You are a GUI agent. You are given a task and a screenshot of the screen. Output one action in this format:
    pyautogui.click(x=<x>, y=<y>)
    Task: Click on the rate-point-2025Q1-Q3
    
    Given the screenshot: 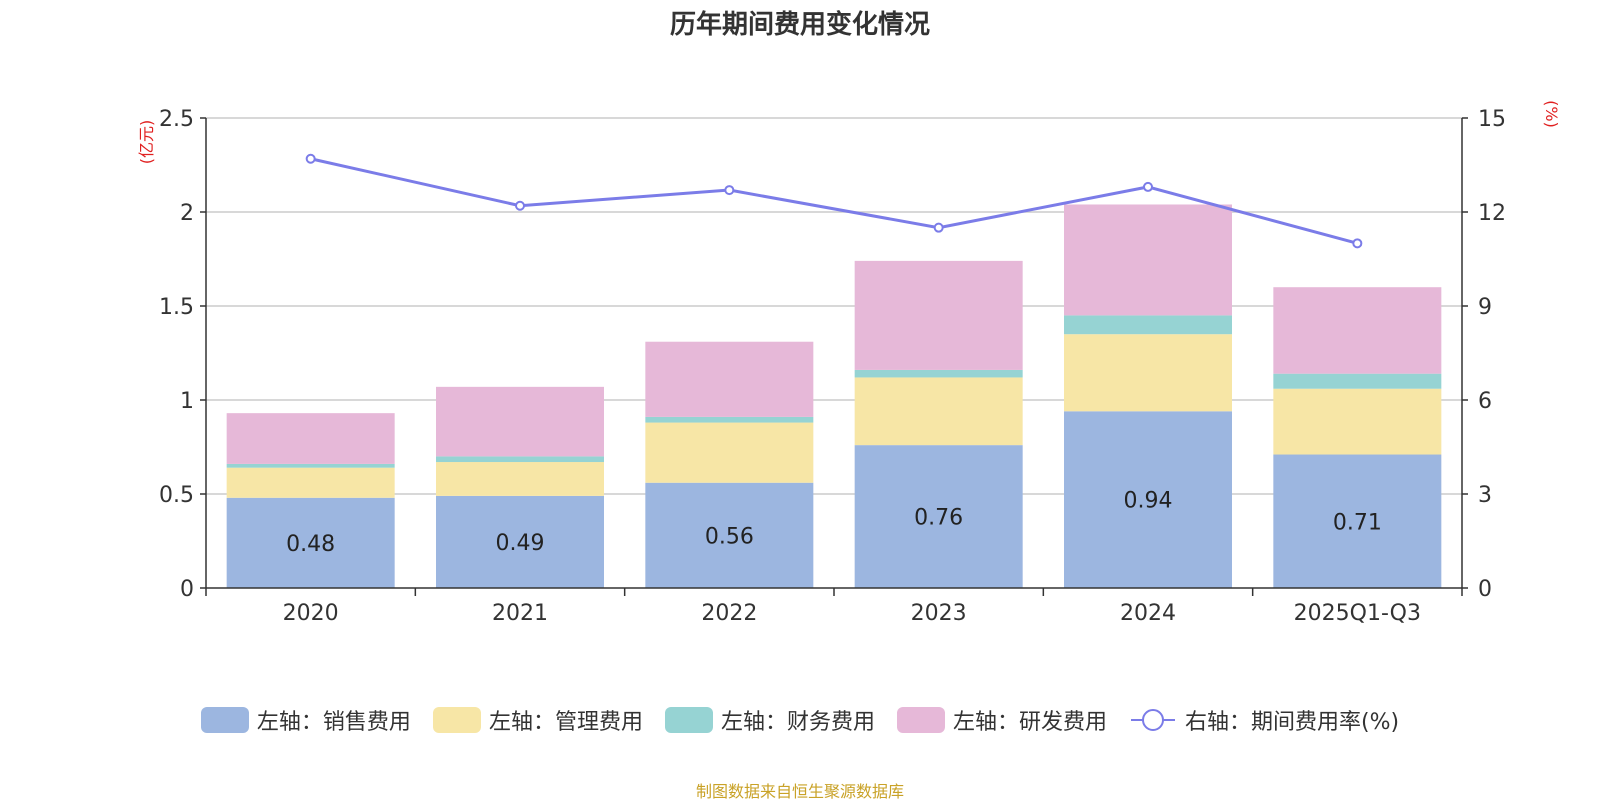 What is the action you would take?
    pyautogui.click(x=1357, y=243)
    